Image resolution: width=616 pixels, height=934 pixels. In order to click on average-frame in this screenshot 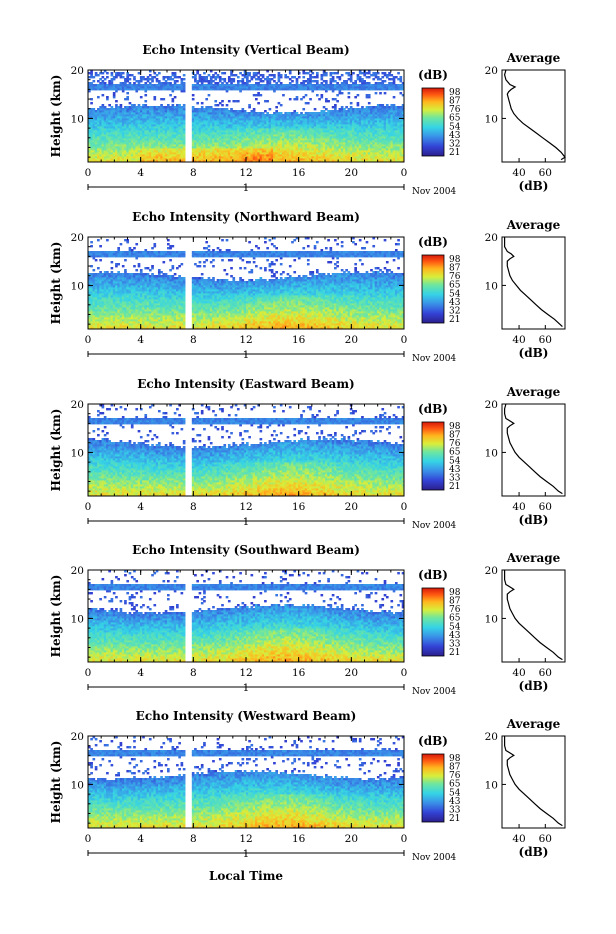, I will do `click(533, 116)`.